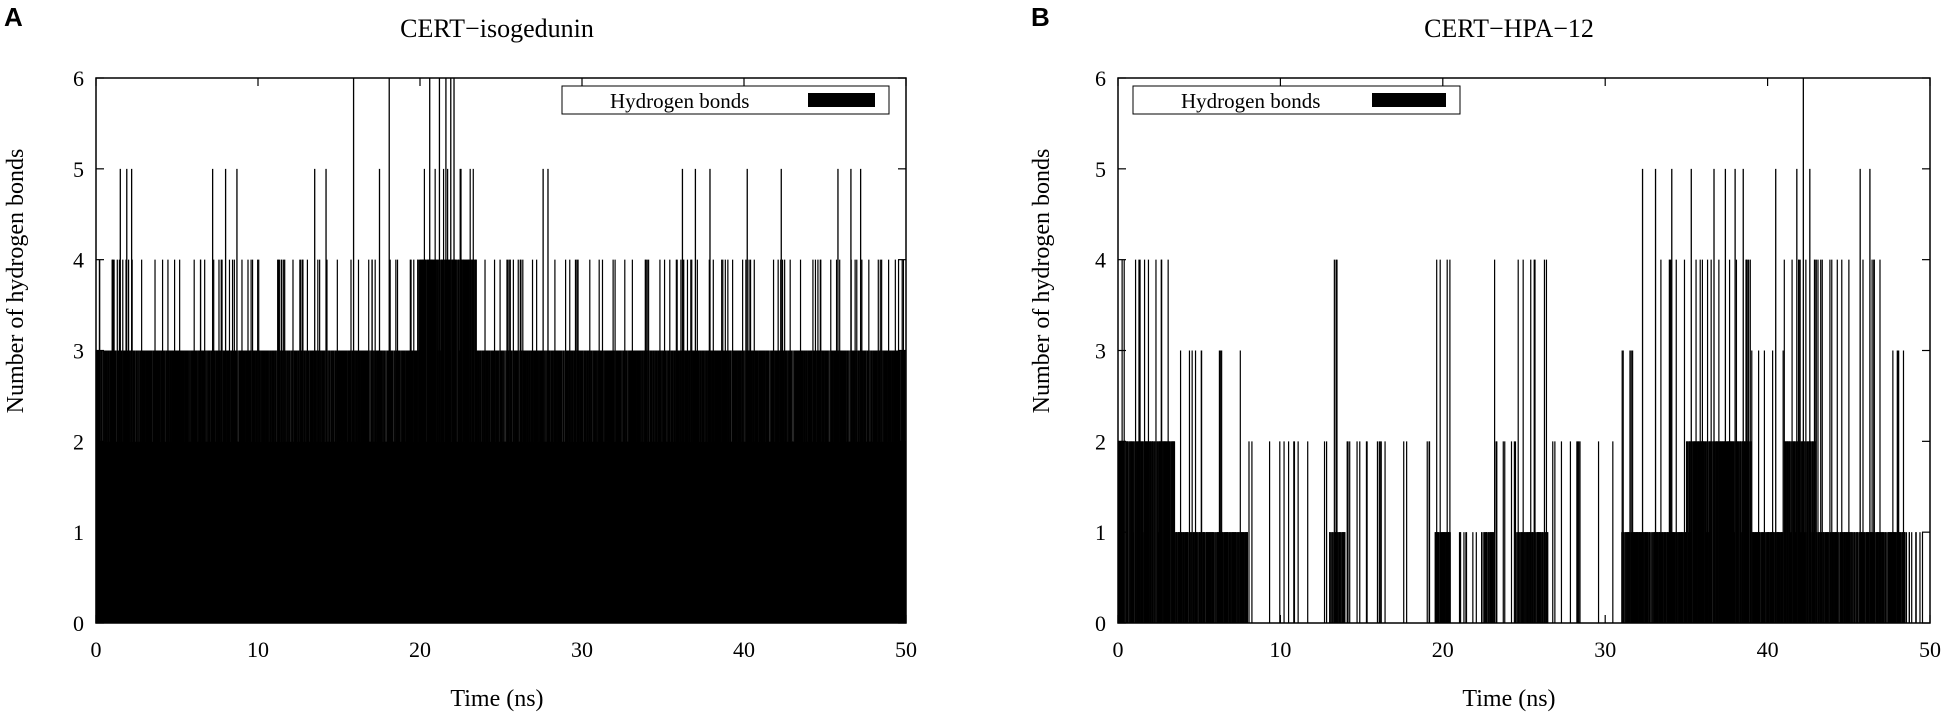  Describe the element at coordinates (1527, 649) in the screenshot. I see `x-tick-labels-b: 0 10 20 30 40 50` at that location.